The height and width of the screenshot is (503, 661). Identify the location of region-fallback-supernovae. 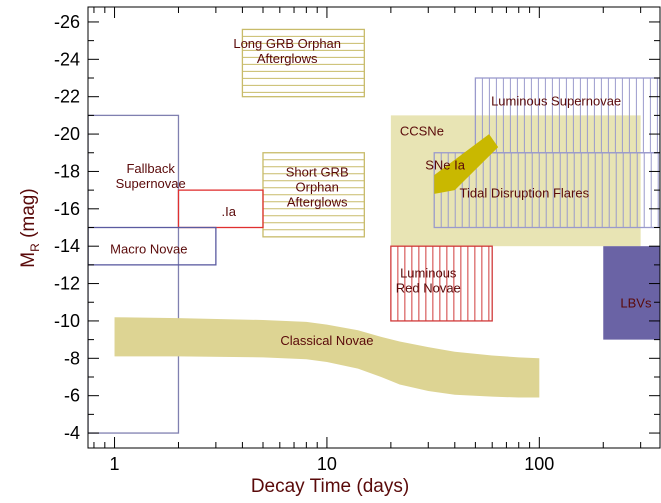
(134, 274).